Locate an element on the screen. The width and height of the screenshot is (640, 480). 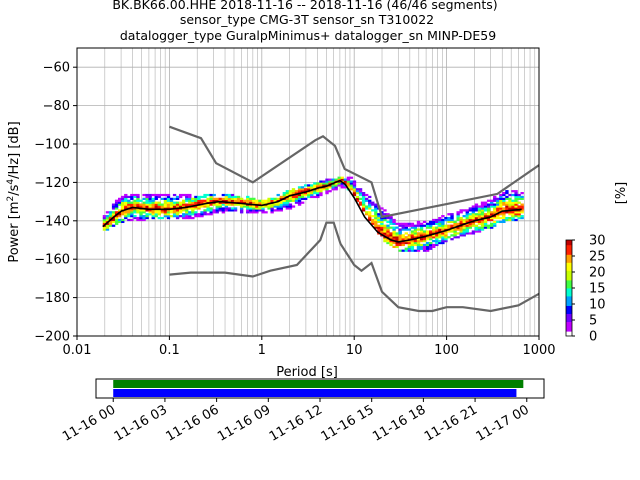
y-tick-label: −160 is located at coordinates (52, 260).